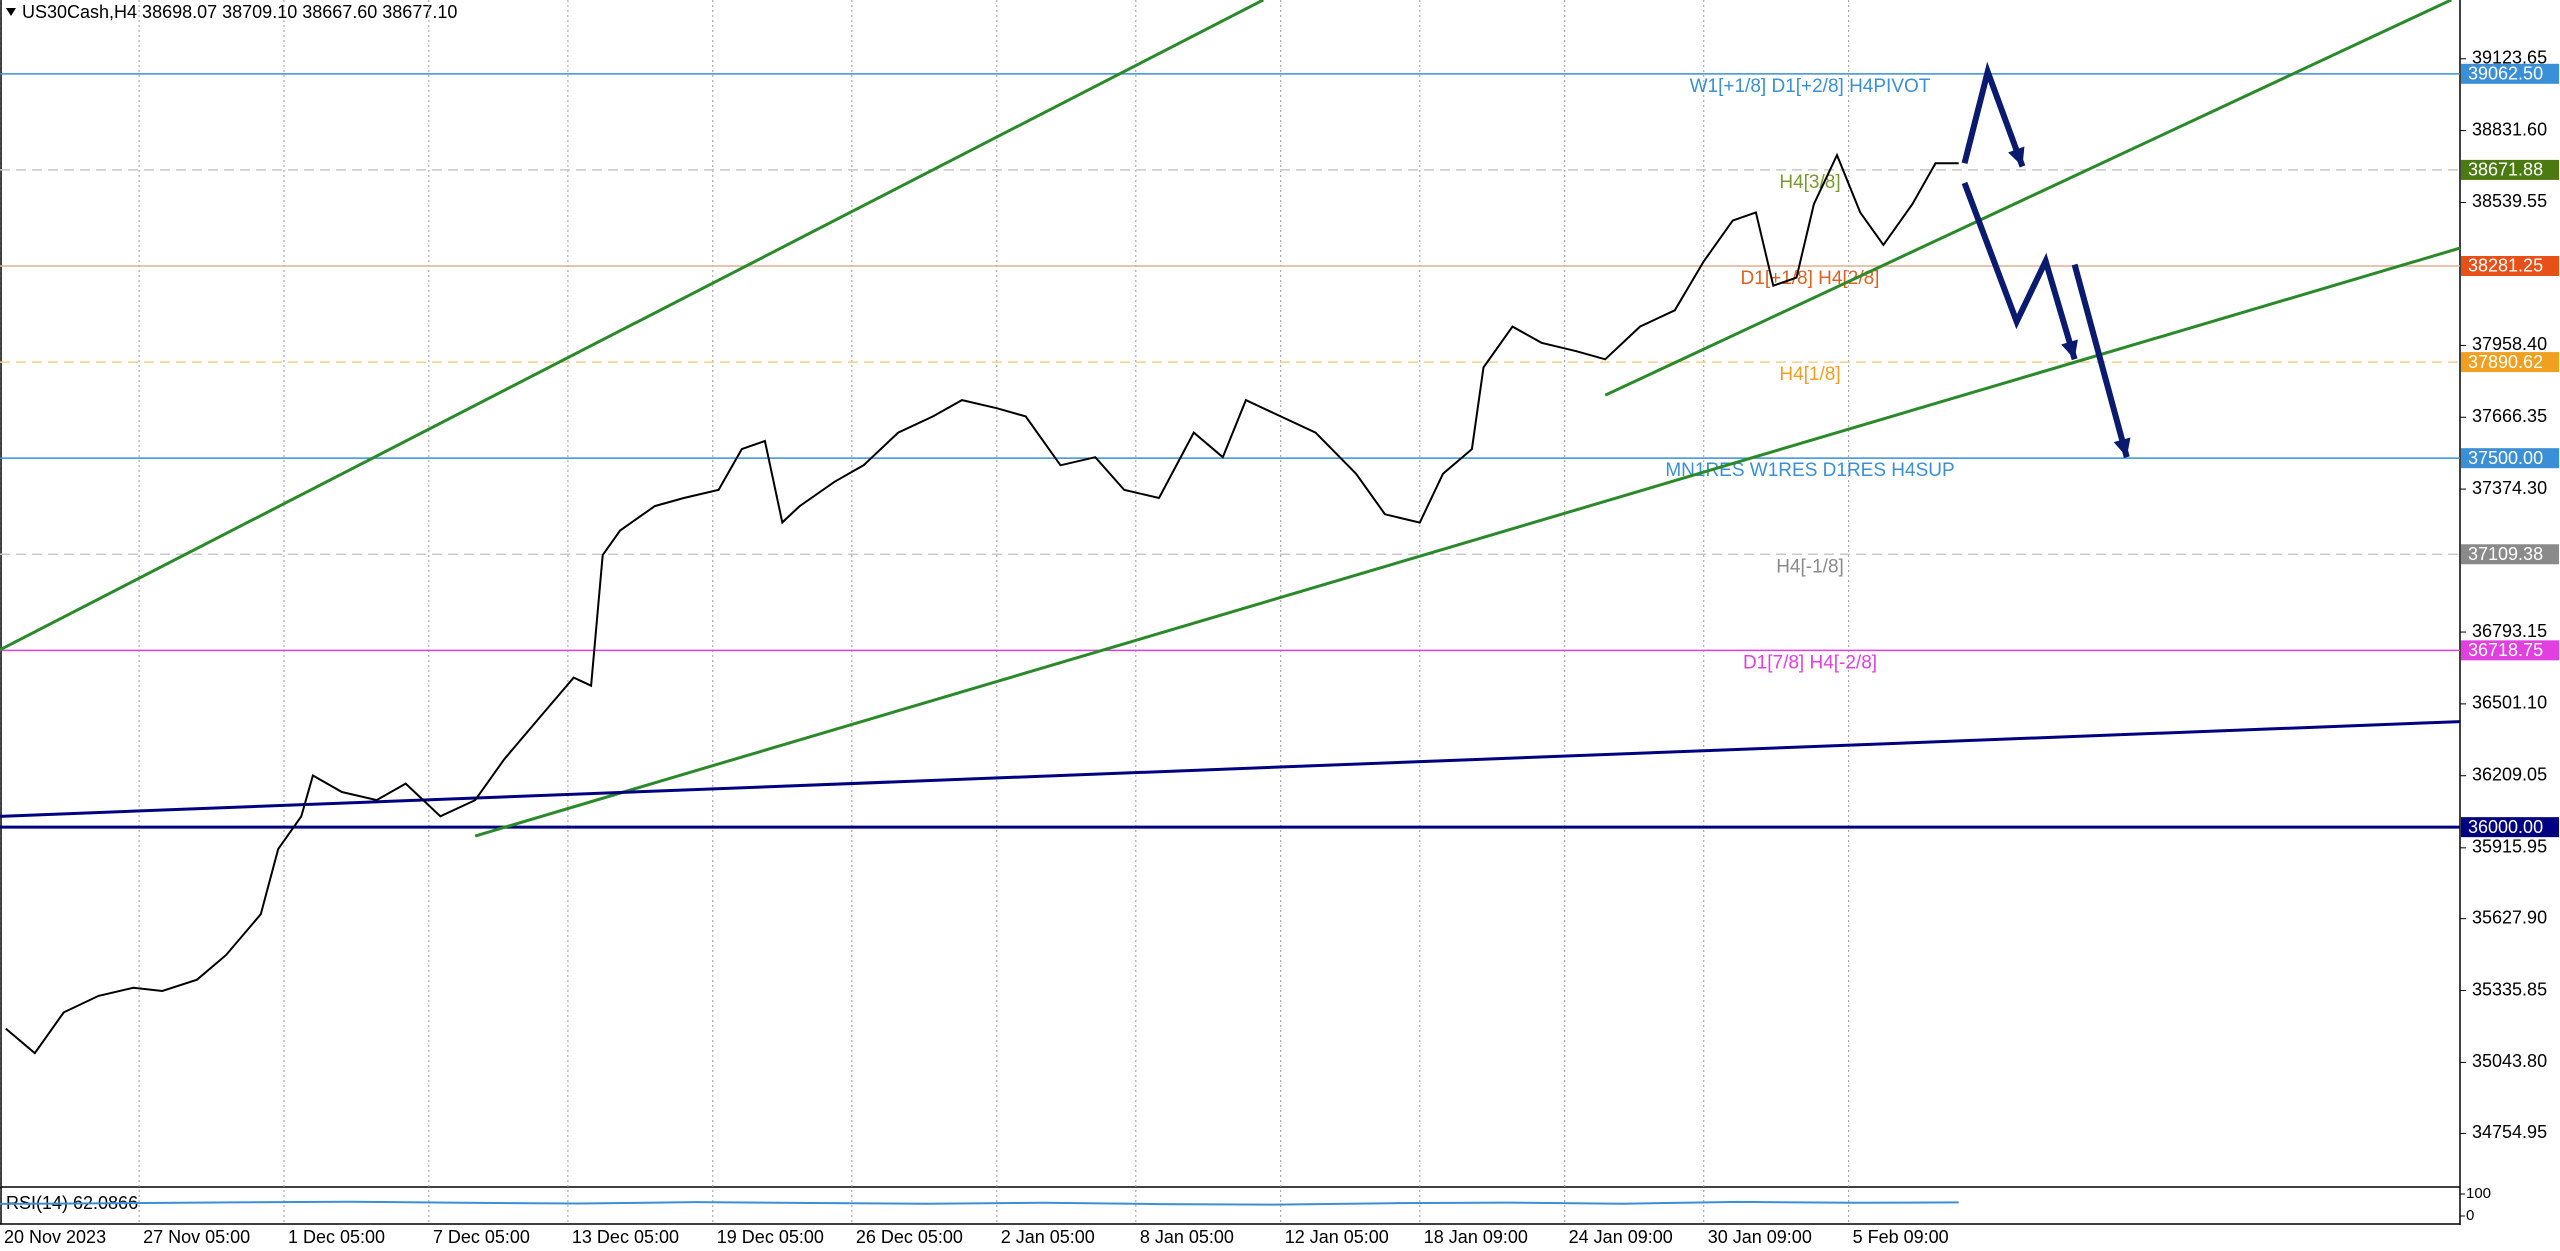 Image resolution: width=2560 pixels, height=1251 pixels. Describe the element at coordinates (909, 1237) in the screenshot. I see `x-tick-label: 26 Dec 05:00` at that location.